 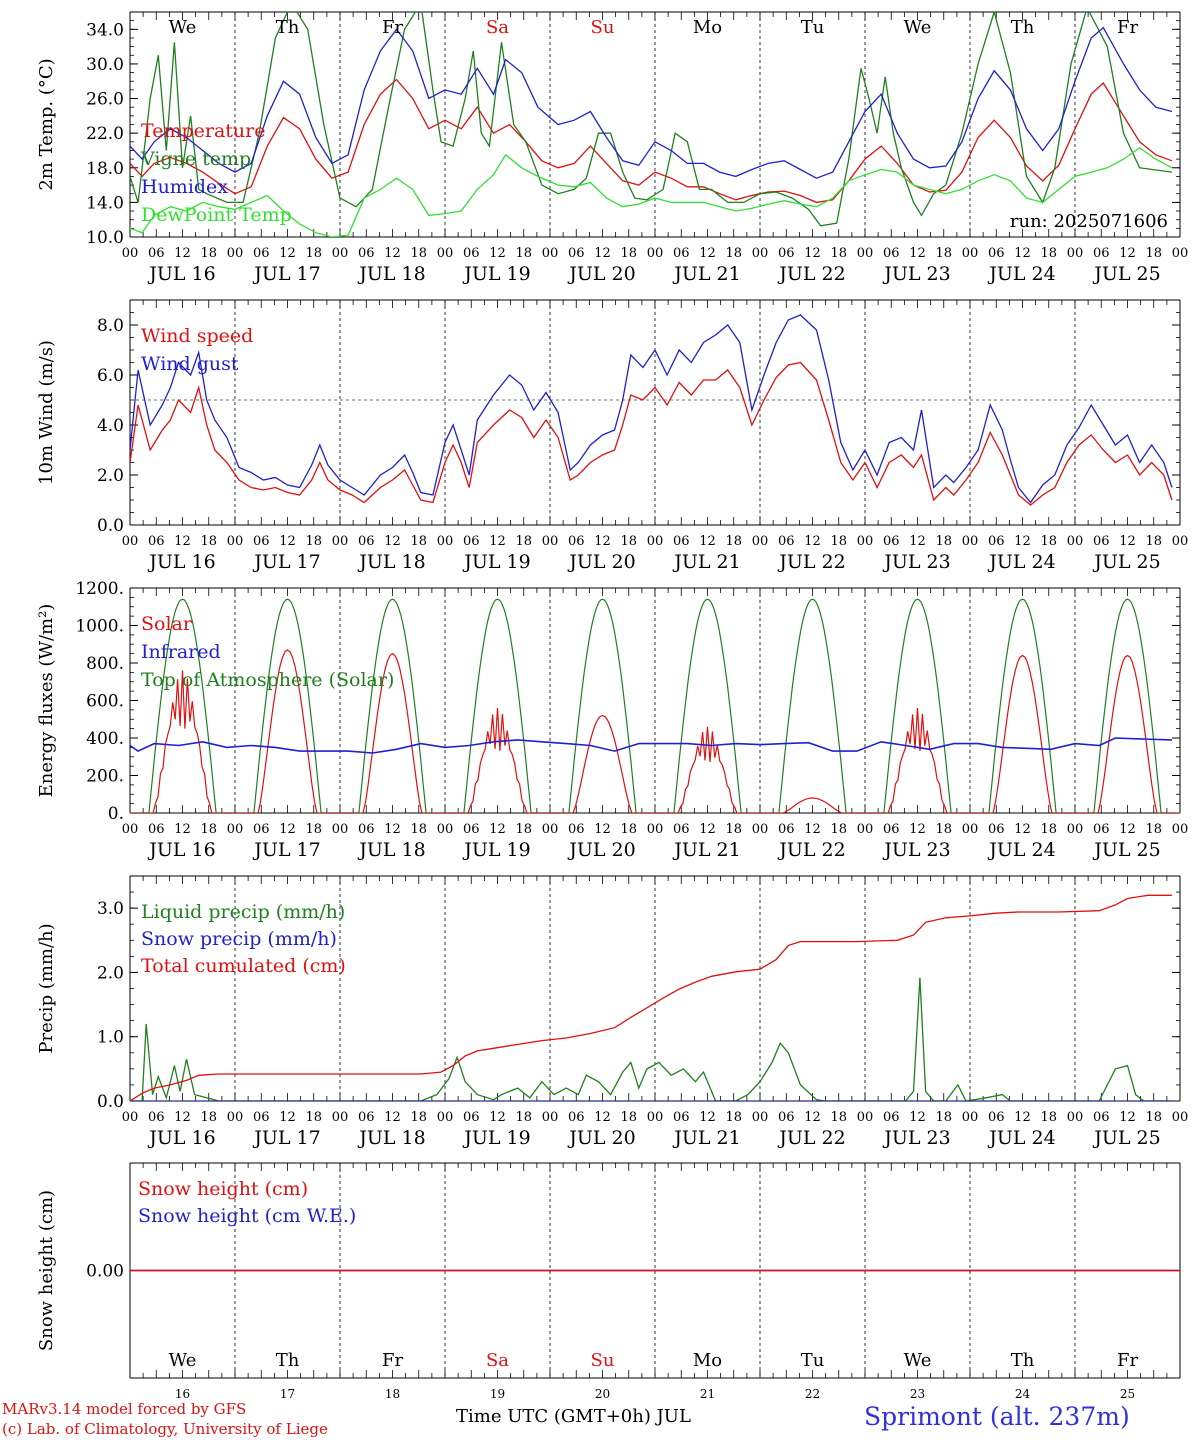 I want to click on x-axis-title: Time UTC (GMT+0h) JUL, so click(x=573, y=1416).